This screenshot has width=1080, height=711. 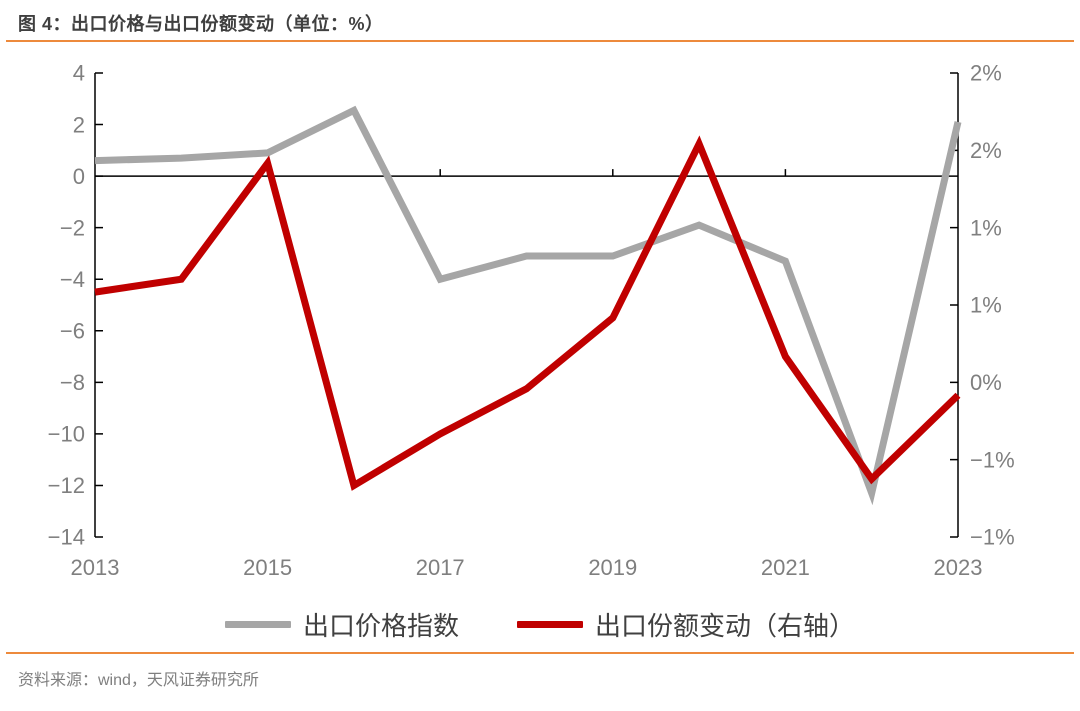 What do you see at coordinates (380, 626) in the screenshot?
I see `legend-label: 出口价格指数` at bounding box center [380, 626].